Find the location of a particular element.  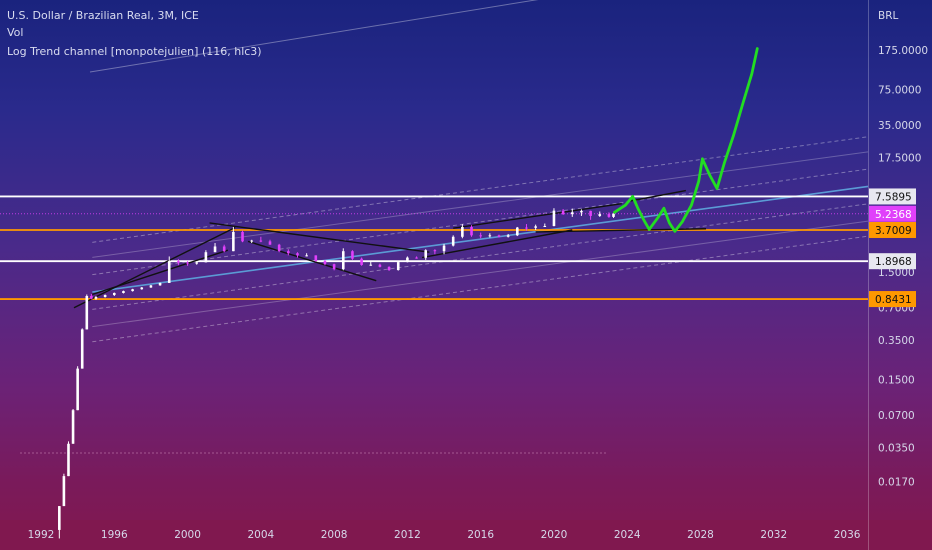

trendline-wedge-top is located at coordinates (656, 196).